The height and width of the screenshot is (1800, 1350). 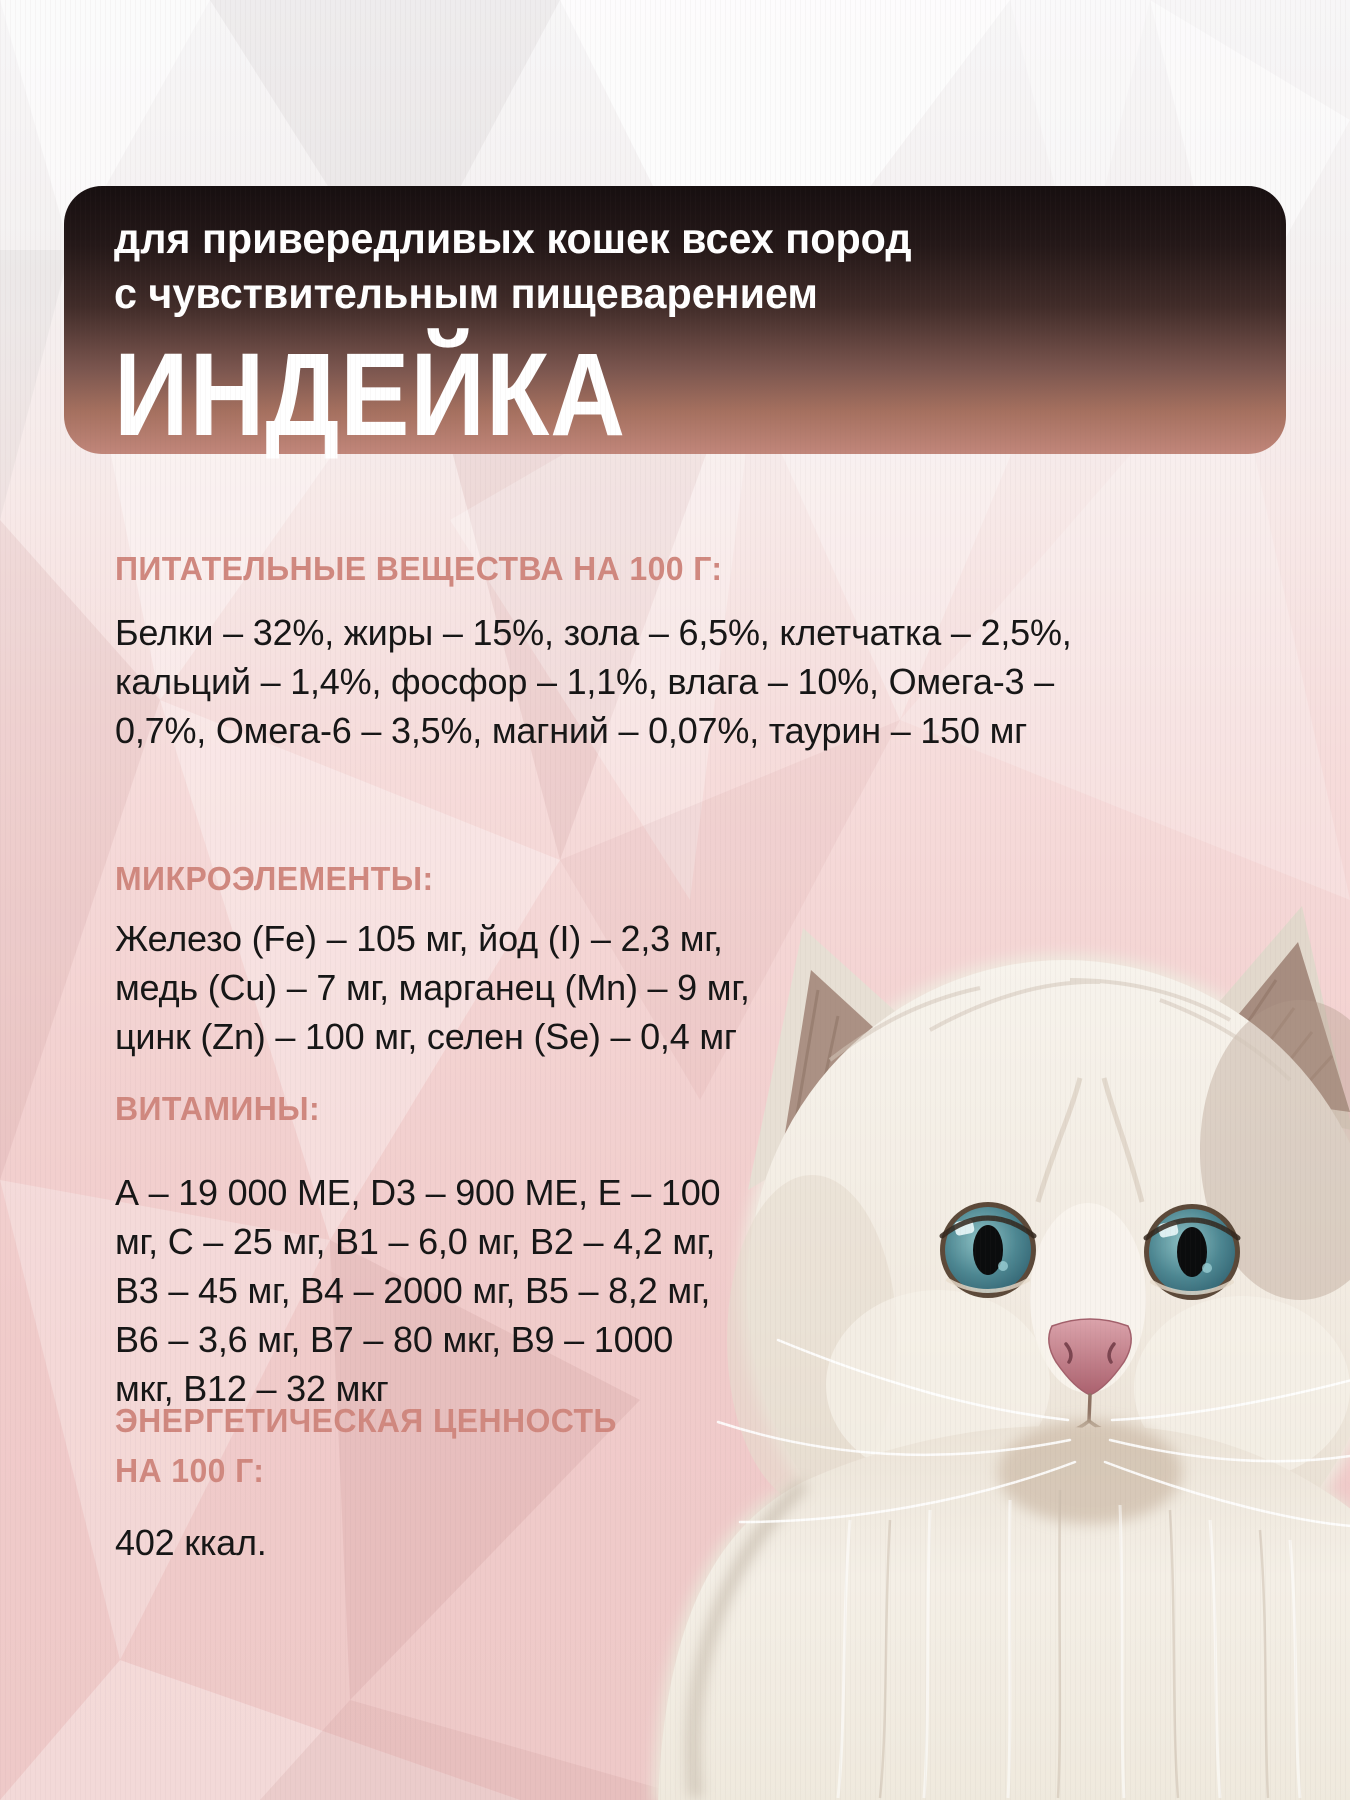 What do you see at coordinates (1192, 1252) in the screenshot?
I see `cat-right-eye` at bounding box center [1192, 1252].